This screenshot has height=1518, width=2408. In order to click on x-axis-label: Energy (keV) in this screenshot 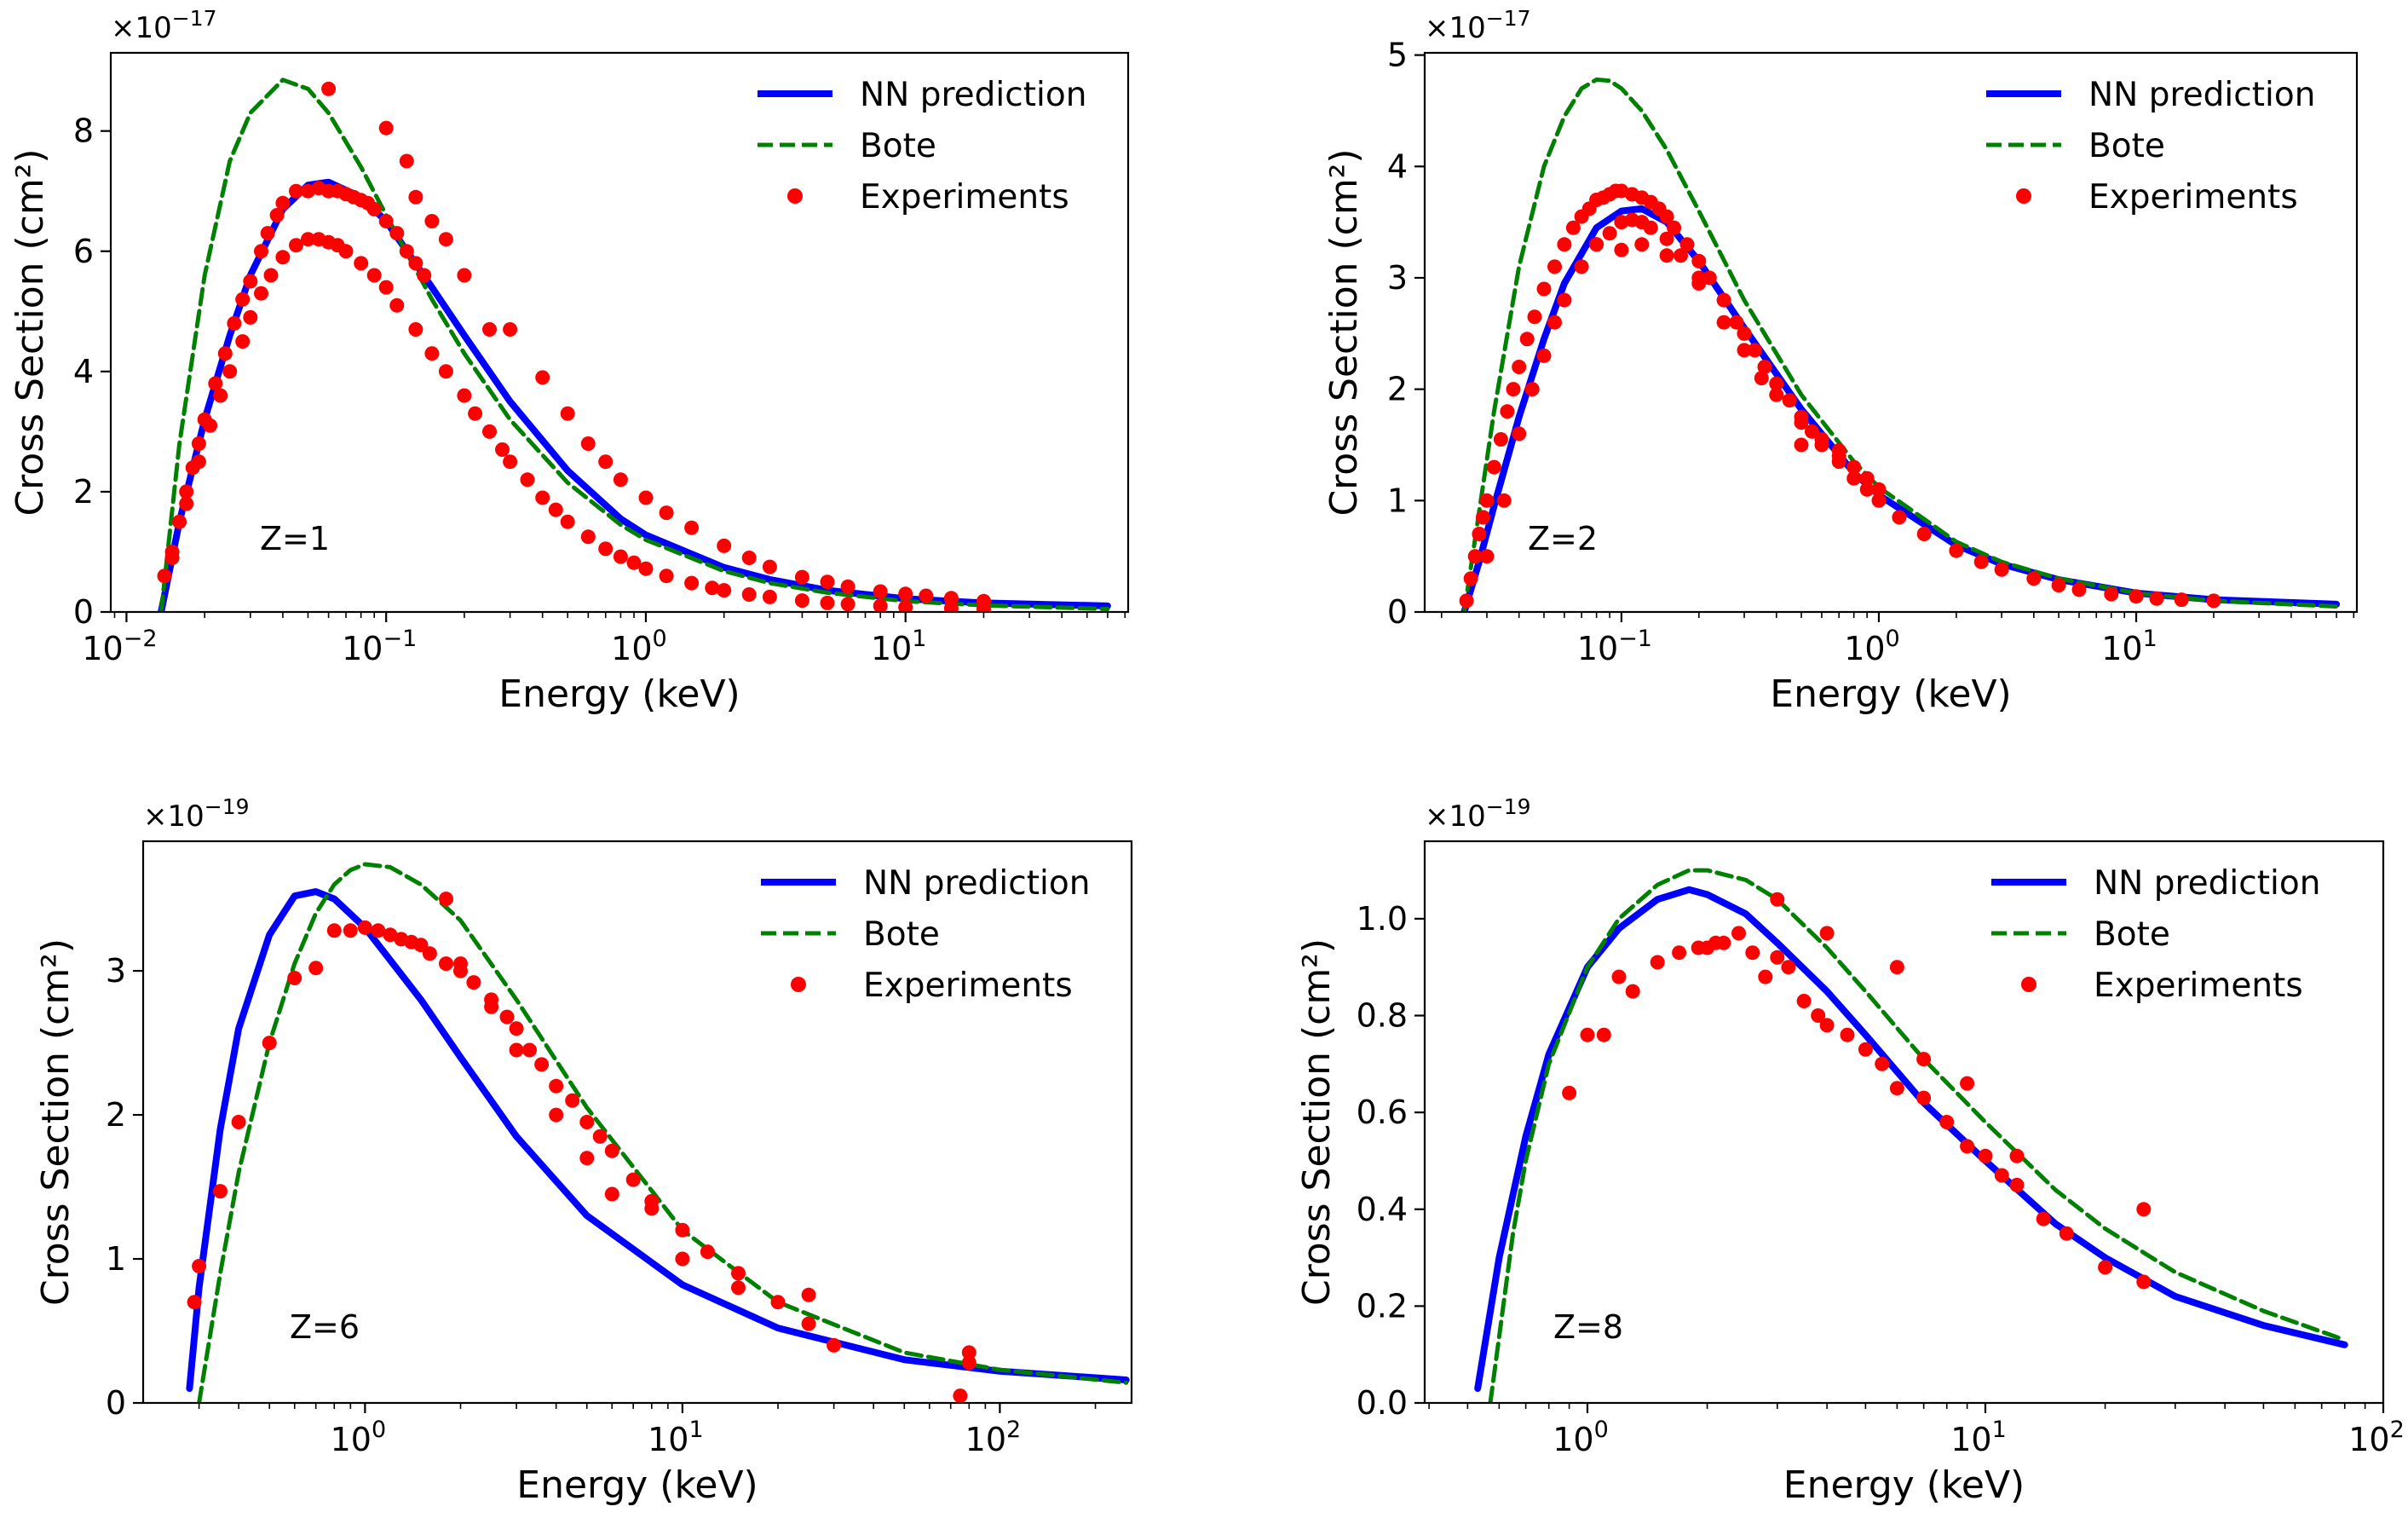, I will do `click(1904, 1485)`.